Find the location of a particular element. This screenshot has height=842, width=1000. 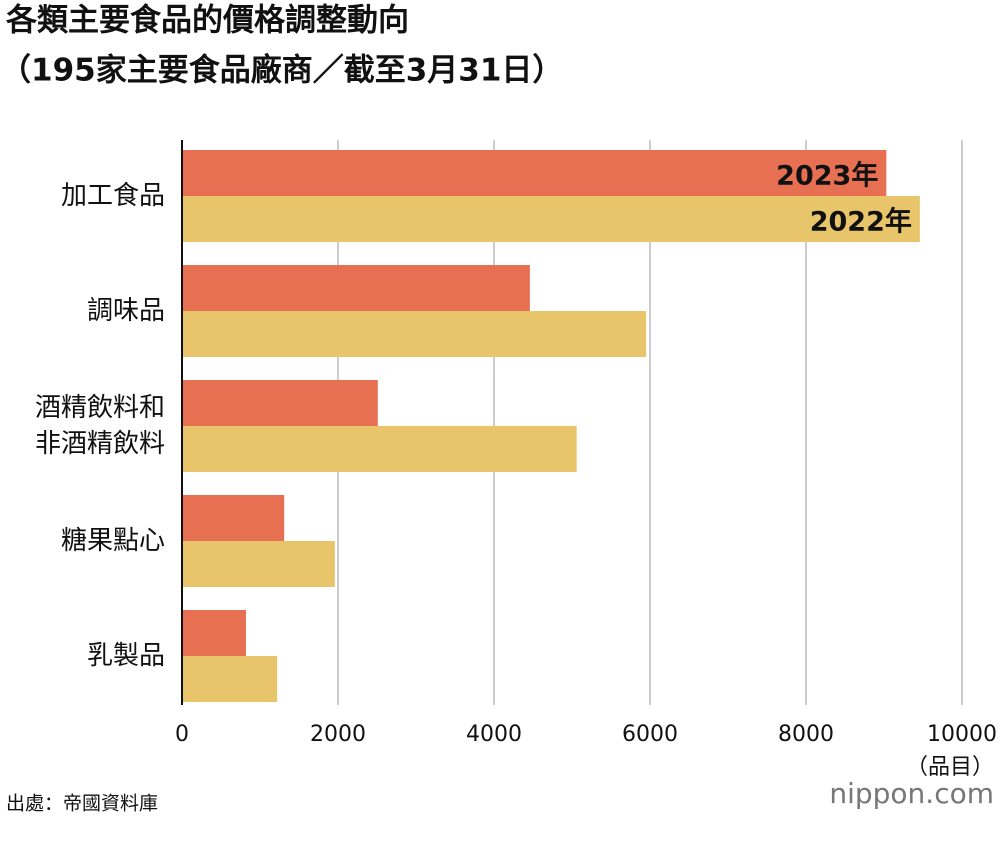

category-label: 酒精飲料和非酒精飲料 is located at coordinates (99, 426).